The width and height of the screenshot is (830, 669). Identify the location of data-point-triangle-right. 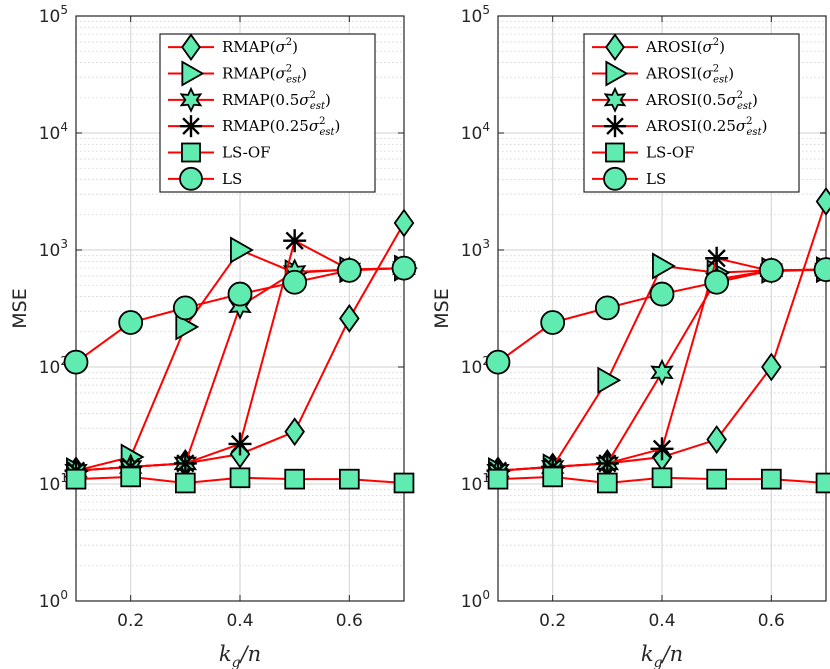
(664, 266).